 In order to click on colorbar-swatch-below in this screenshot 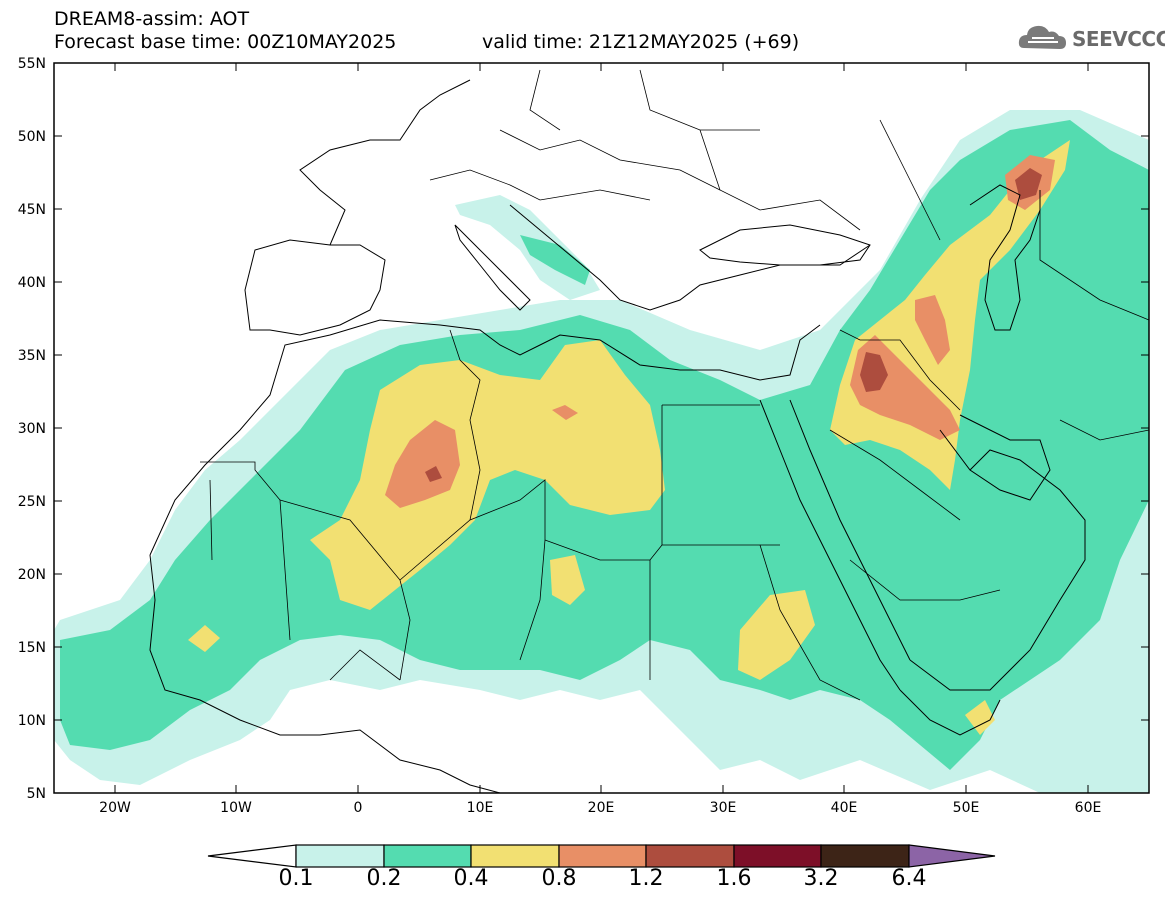, I will do `click(252, 856)`.